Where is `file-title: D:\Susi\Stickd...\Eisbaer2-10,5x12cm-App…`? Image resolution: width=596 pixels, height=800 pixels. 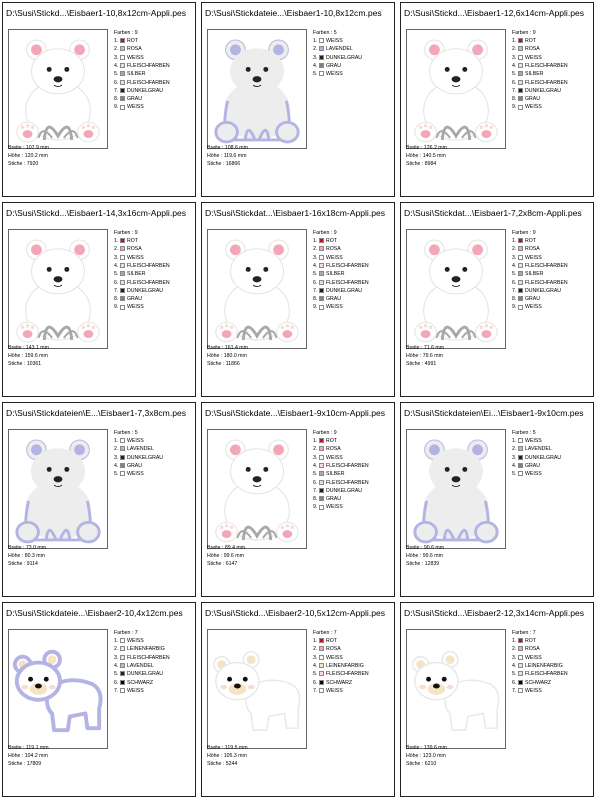 file-title: D:\Susi\Stickd...\Eisbaer2-10,5x12cm-App… is located at coordinates (295, 613).